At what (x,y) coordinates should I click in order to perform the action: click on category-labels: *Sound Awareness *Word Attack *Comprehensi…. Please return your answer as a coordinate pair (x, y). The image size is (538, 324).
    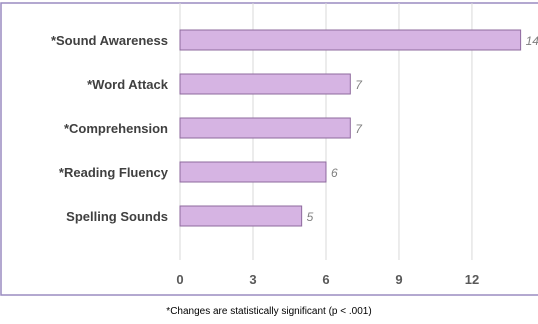
    Looking at the image, I should click on (110, 128).